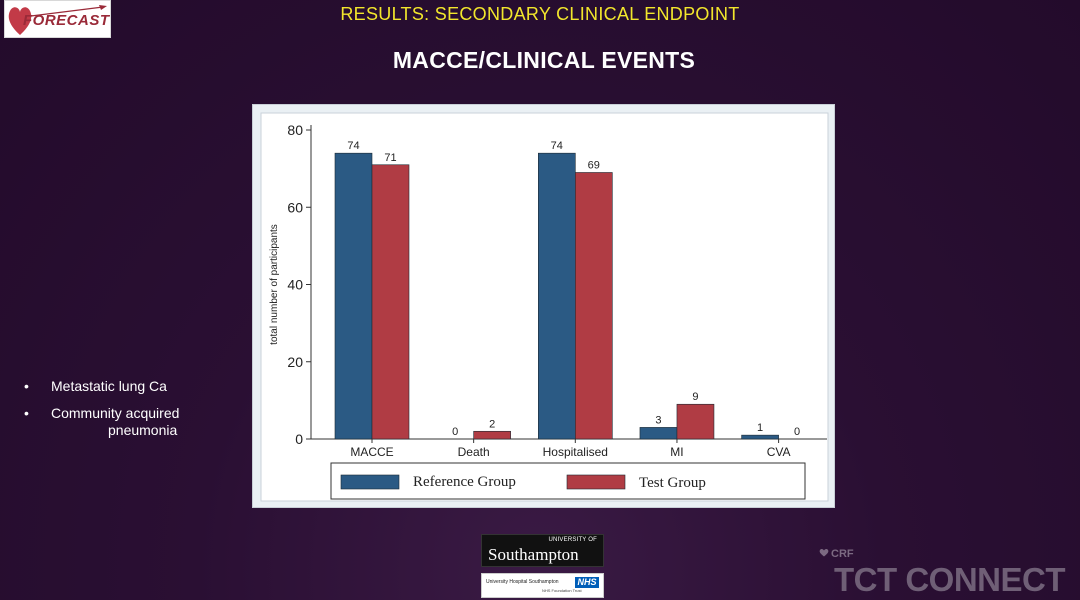 The image size is (1080, 600). Describe the element at coordinates (101, 422) in the screenshot. I see `bullet-item: Community acquired pneumonia` at that location.